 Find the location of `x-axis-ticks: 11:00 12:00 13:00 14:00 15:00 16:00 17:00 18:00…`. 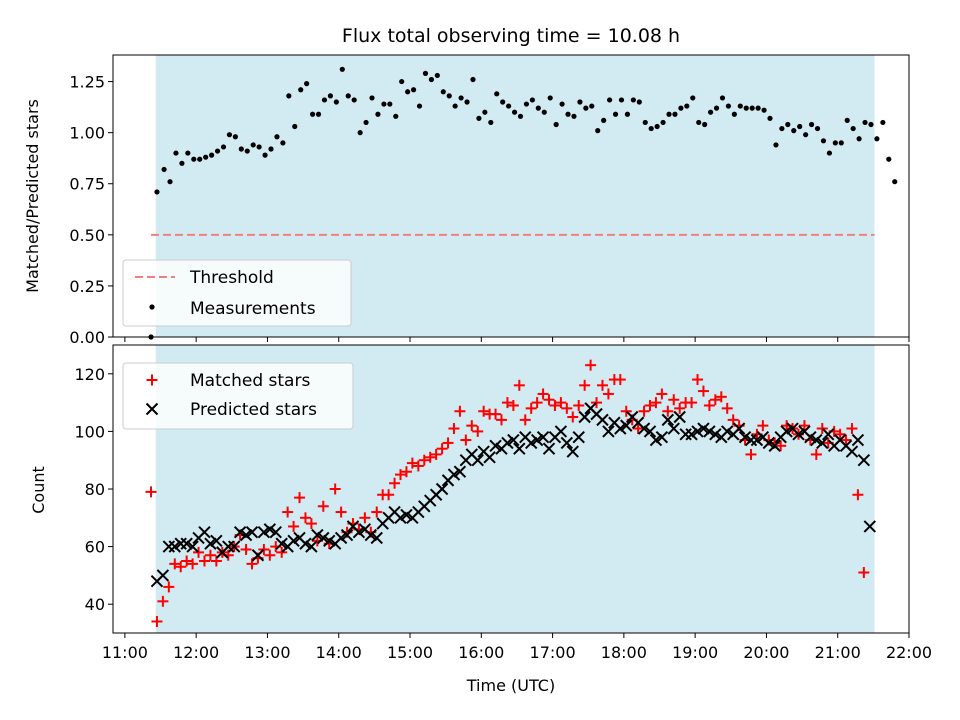

x-axis-ticks: 11:00 12:00 13:00 14:00 15:00 16:00 17:00 18:00… is located at coordinates (517, 647).